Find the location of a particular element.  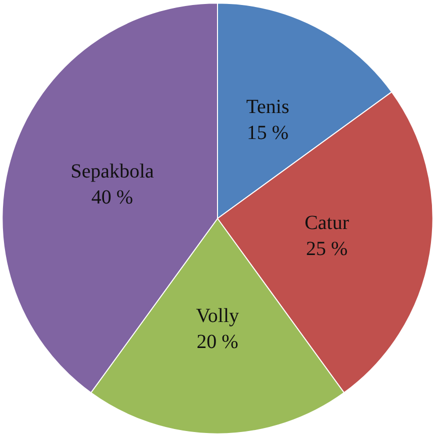

data-label: 25 % is located at coordinates (327, 249).